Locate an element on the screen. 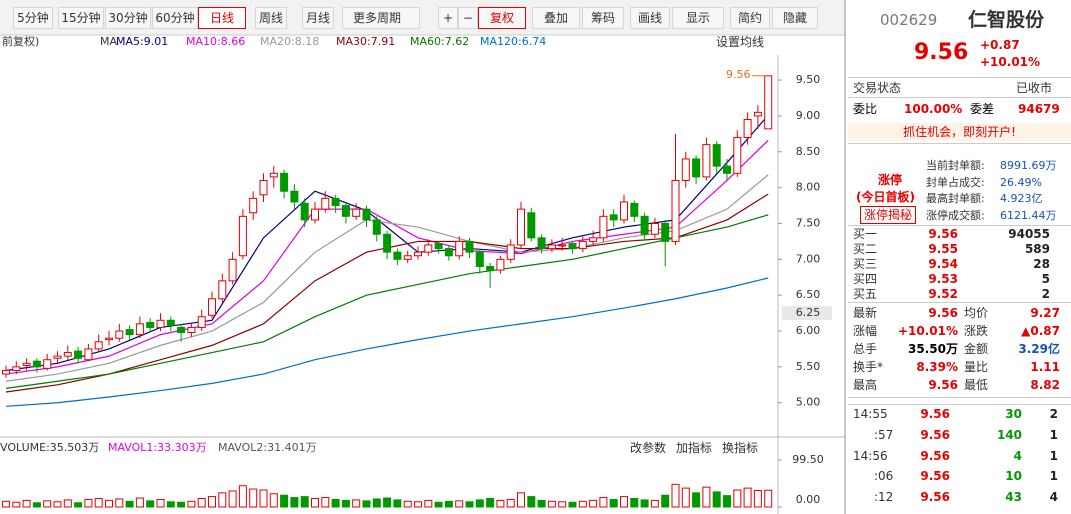 The height and width of the screenshot is (514, 1071). toolbar-button: 复权 is located at coordinates (502, 18).